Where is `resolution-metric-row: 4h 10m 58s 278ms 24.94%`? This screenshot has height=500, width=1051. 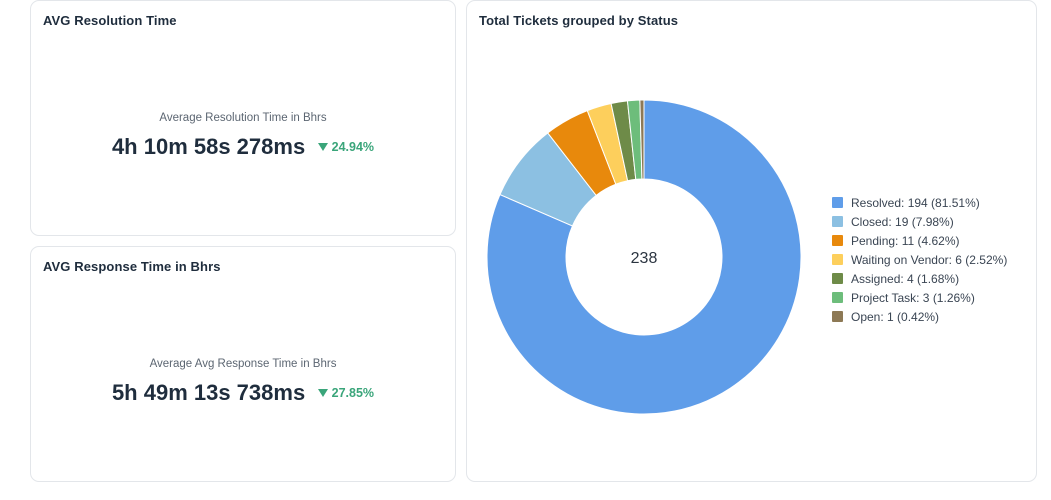 resolution-metric-row: 4h 10m 58s 278ms 24.94% is located at coordinates (243, 147).